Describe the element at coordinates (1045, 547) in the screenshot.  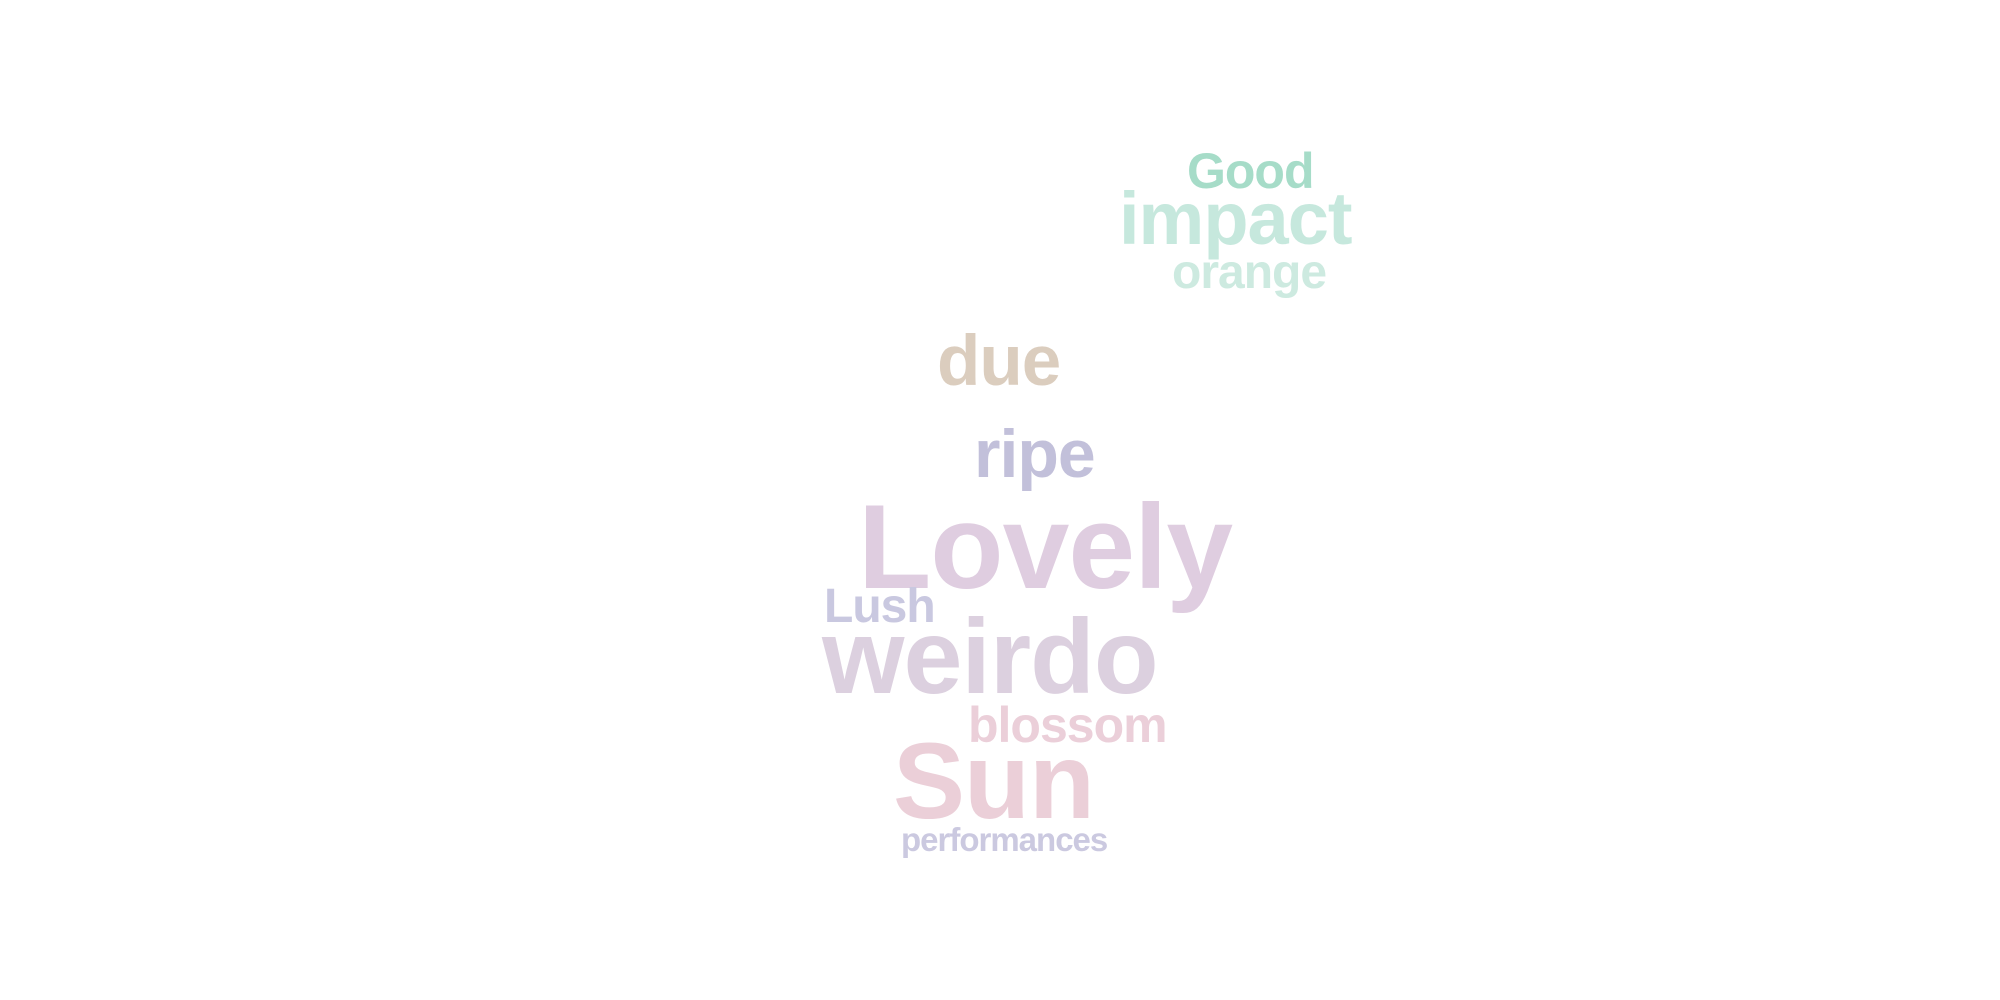
I see `word-lovely: Lovely` at that location.